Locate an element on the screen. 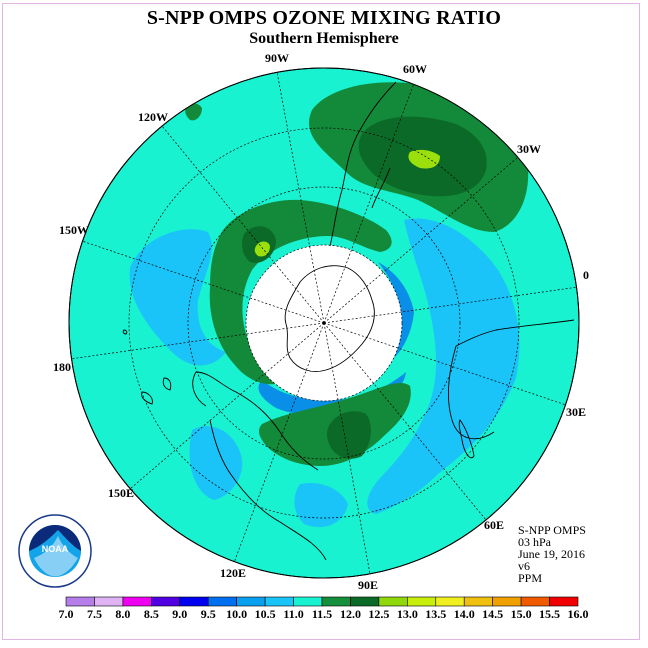  colorbar-tick-label: 15.5 is located at coordinates (550, 614).